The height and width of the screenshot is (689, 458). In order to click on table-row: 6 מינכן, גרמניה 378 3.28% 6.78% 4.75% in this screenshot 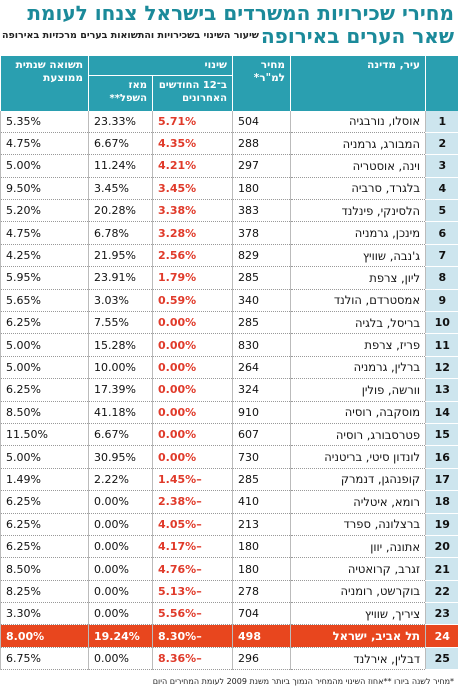, I will do `click(229, 233)`.